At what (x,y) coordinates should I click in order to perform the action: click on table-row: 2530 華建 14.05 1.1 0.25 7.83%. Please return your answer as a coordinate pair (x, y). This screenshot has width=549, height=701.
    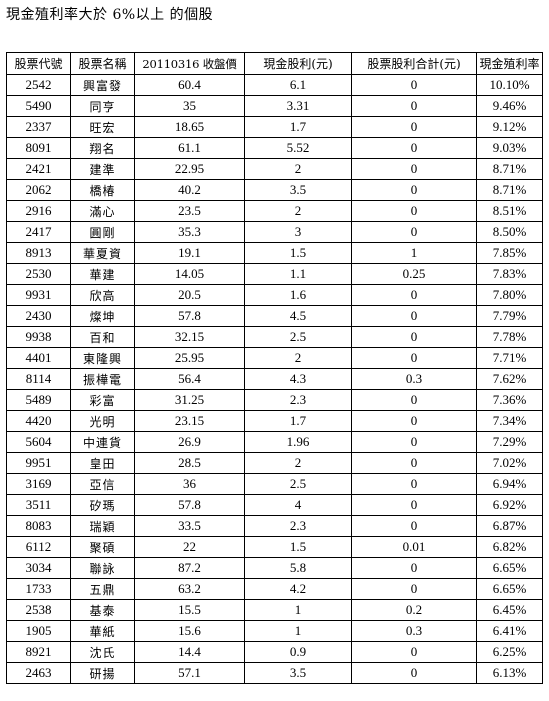
    Looking at the image, I should click on (274, 274).